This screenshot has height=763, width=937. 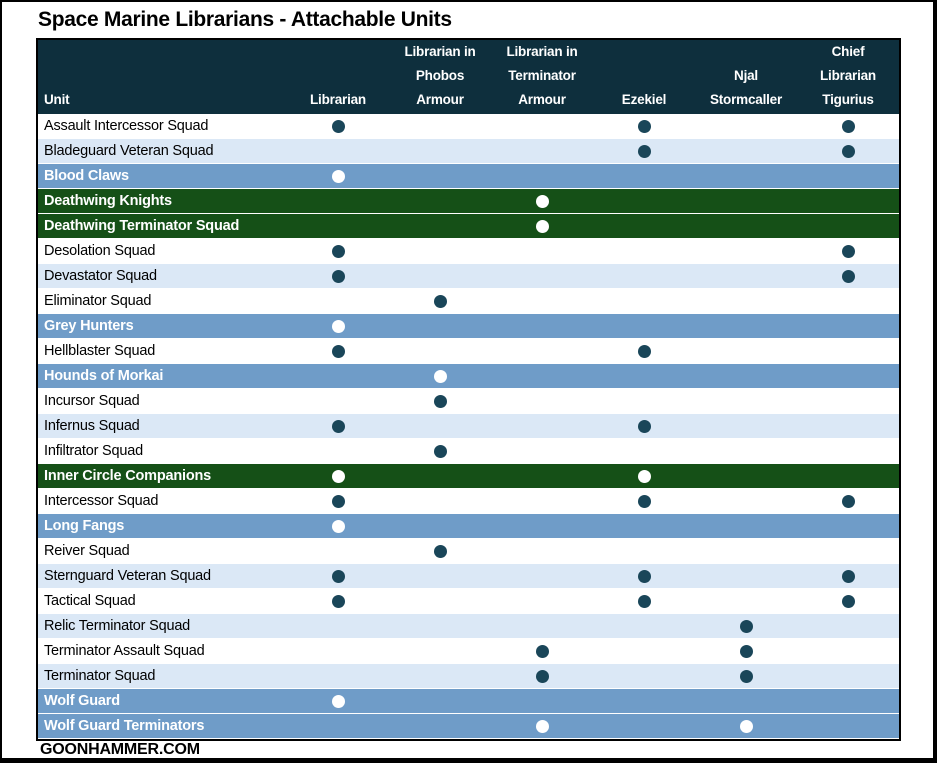 What do you see at coordinates (468, 676) in the screenshot?
I see `table-row: Terminator Squad` at bounding box center [468, 676].